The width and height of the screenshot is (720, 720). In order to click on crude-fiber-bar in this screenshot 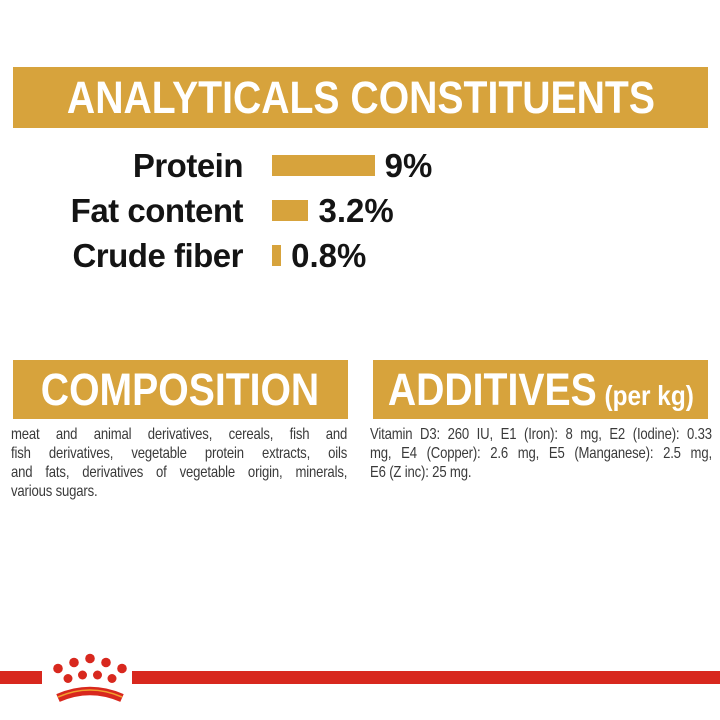, I will do `click(277, 255)`.